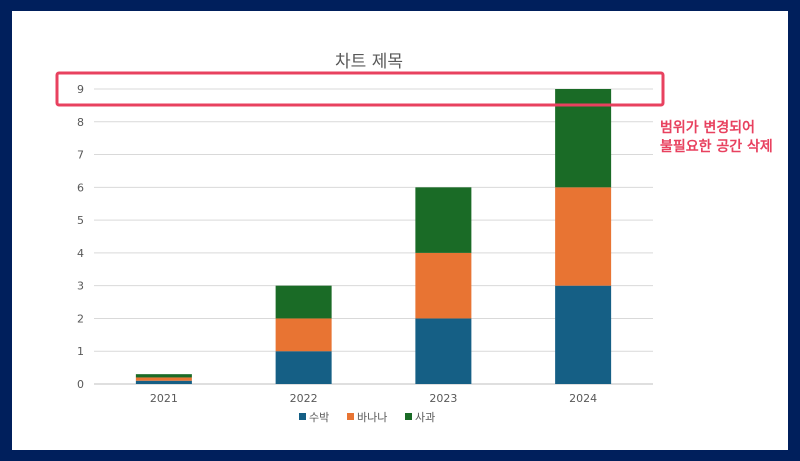 The image size is (800, 461). What do you see at coordinates (80, 220) in the screenshot?
I see `y-tick-label: 5` at bounding box center [80, 220].